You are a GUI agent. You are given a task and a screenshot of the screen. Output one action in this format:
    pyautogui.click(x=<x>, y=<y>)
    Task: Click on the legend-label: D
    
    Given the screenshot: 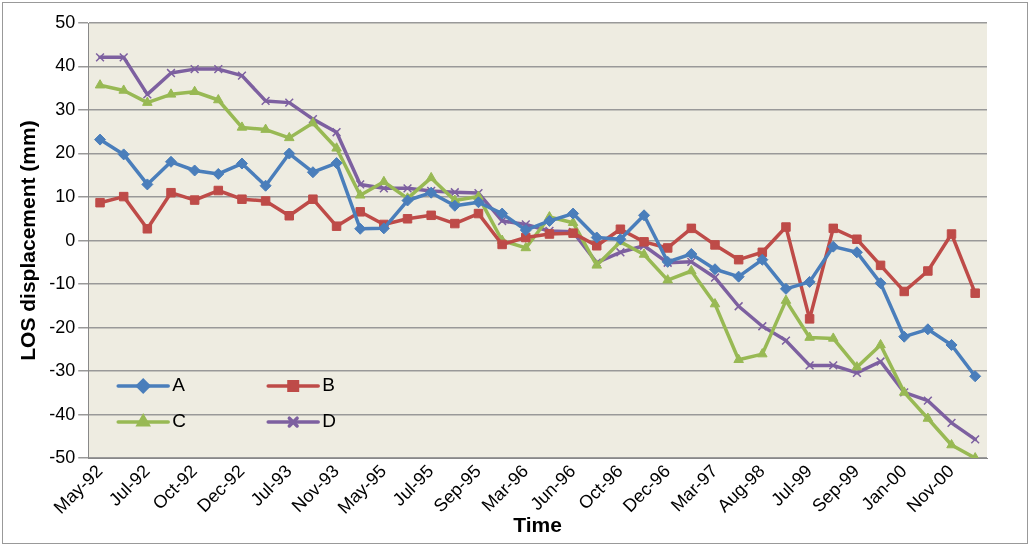 What is the action you would take?
    pyautogui.click(x=329, y=421)
    